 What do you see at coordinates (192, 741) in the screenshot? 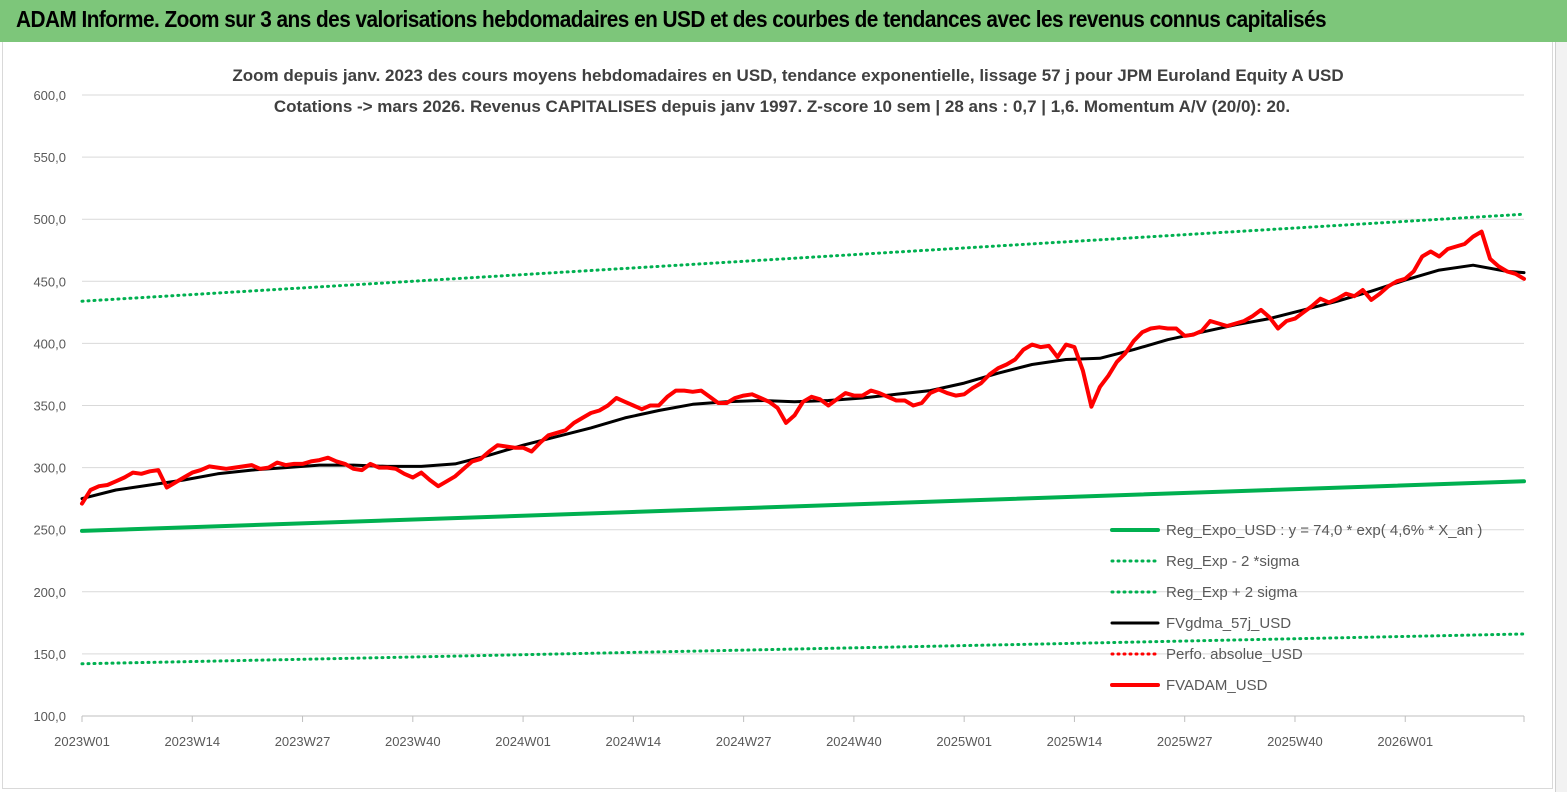
I see `x-tick-label: 2023W14` at bounding box center [192, 741].